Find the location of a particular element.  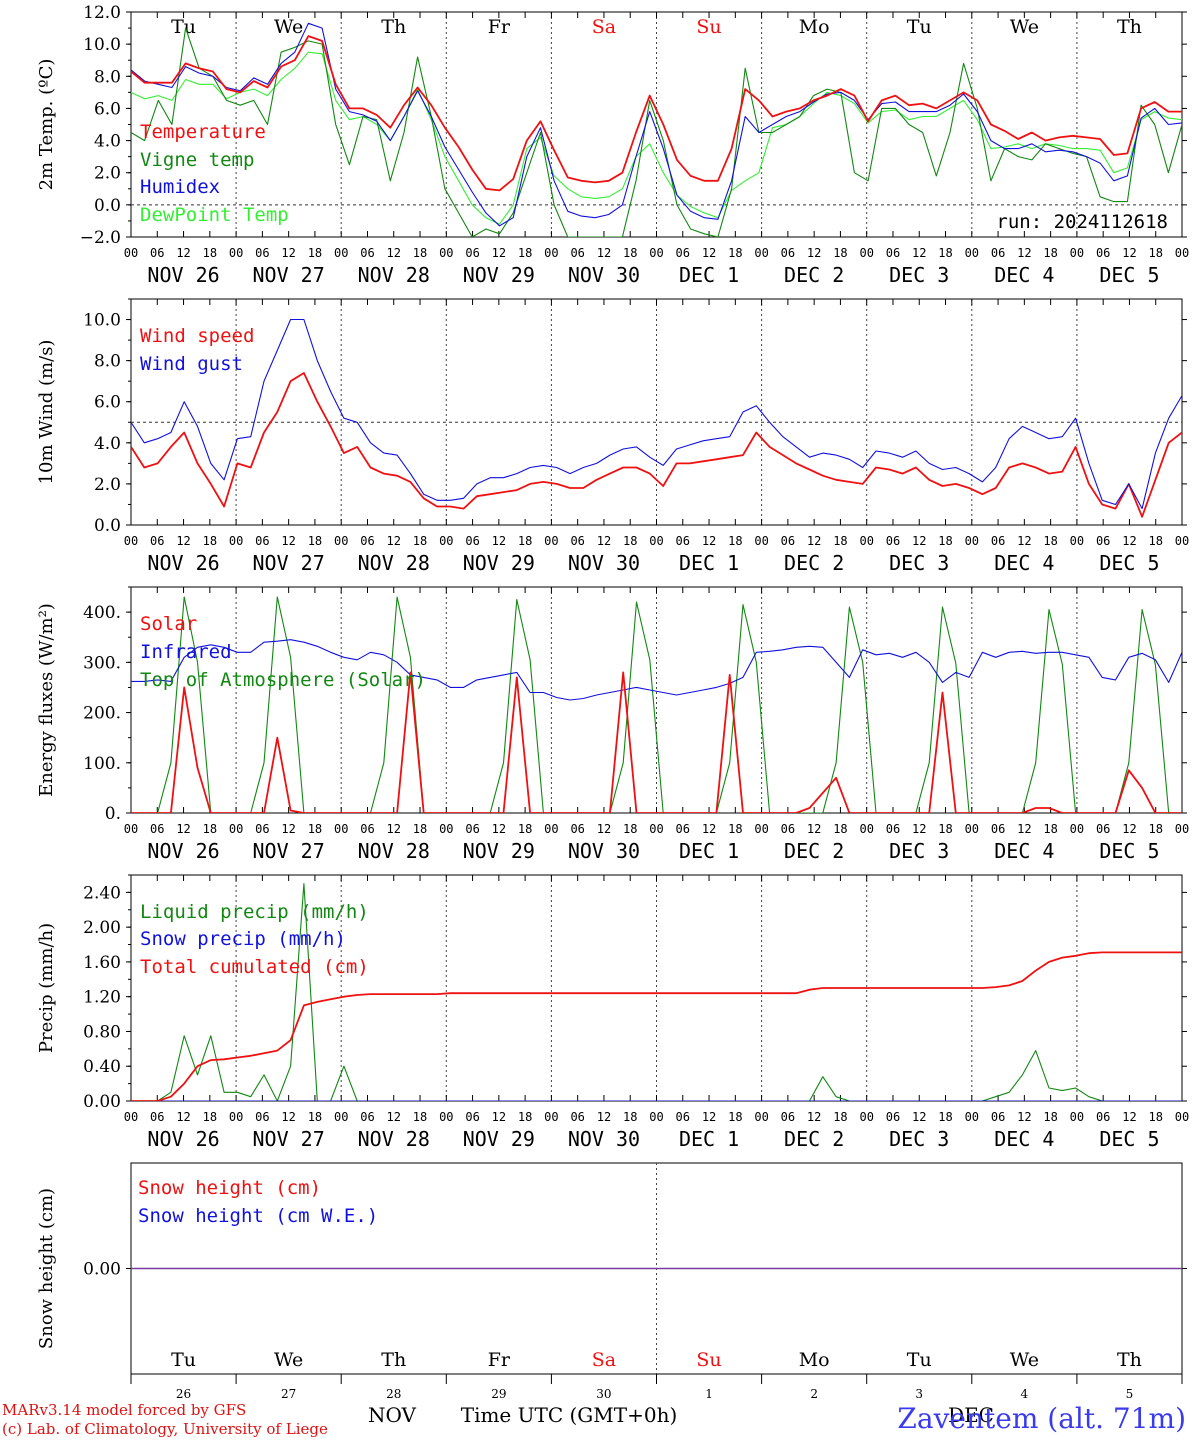

y-tick-label: 2.40 is located at coordinates (102, 893).